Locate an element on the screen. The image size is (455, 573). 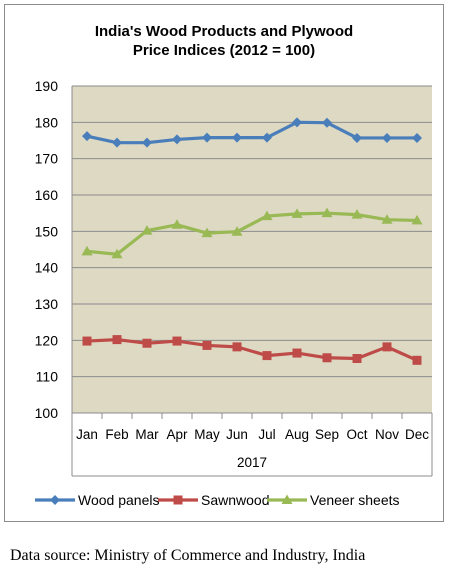
series-line-sawnwood is located at coordinates (252, 350).